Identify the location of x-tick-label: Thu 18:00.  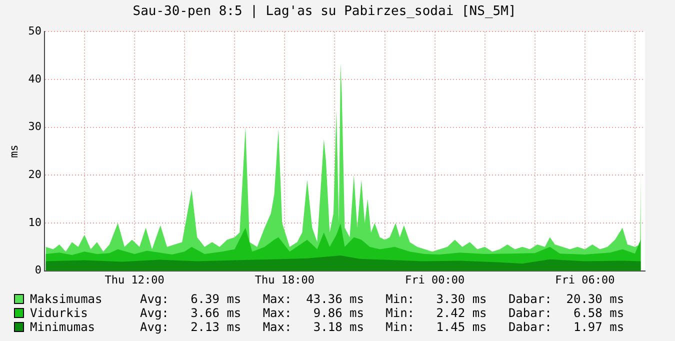
(284, 279).